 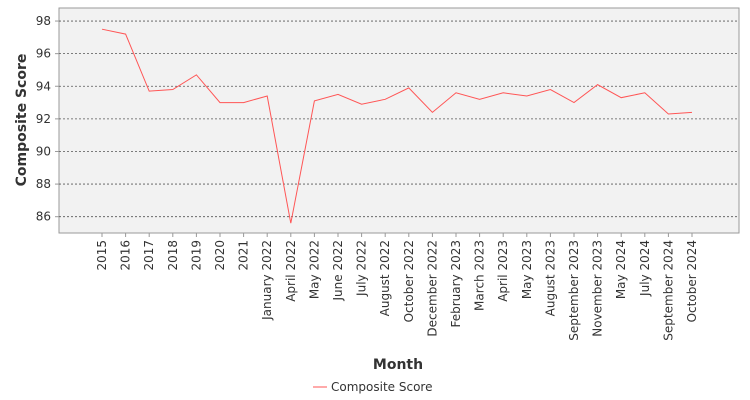 What do you see at coordinates (220, 255) in the screenshot?
I see `x-tick-label: 2020` at bounding box center [220, 255].